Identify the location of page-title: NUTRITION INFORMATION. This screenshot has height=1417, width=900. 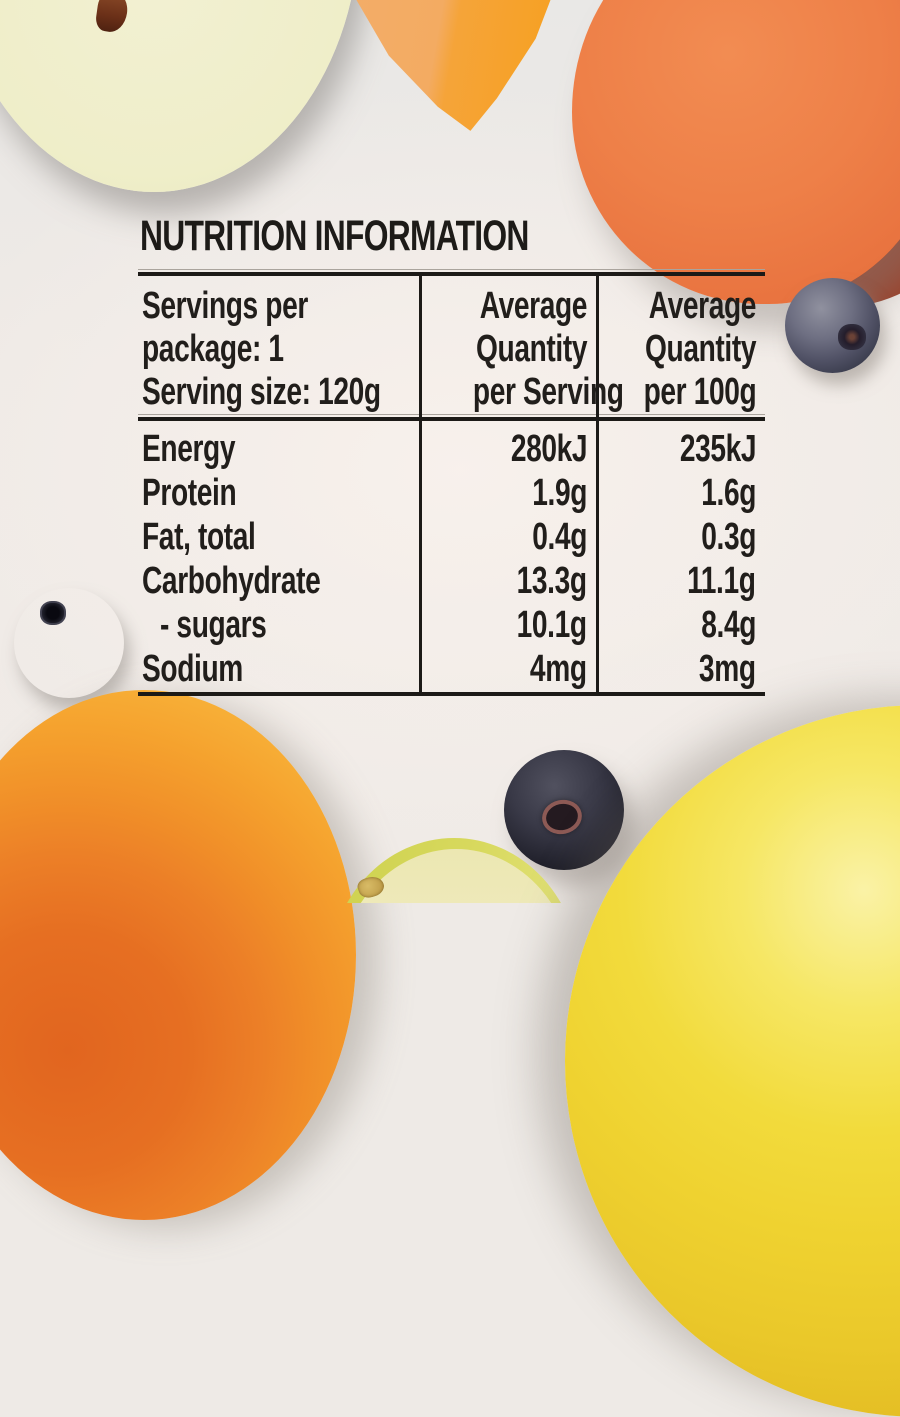
(334, 236).